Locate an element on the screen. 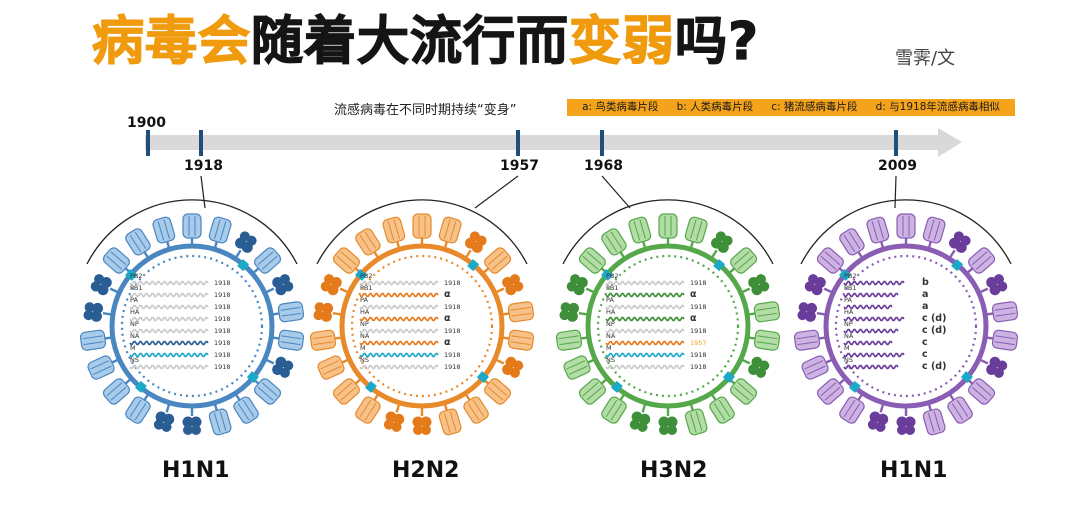 The height and width of the screenshot is (517, 1080). legend-item-a: a: 鸟类病毒片段 is located at coordinates (620, 107).